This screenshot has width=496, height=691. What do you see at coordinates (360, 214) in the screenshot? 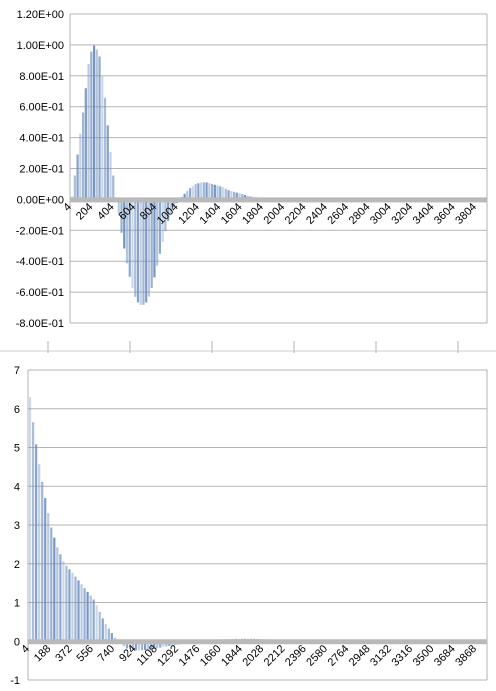
I see `x-tick-label: 2804` at bounding box center [360, 214].